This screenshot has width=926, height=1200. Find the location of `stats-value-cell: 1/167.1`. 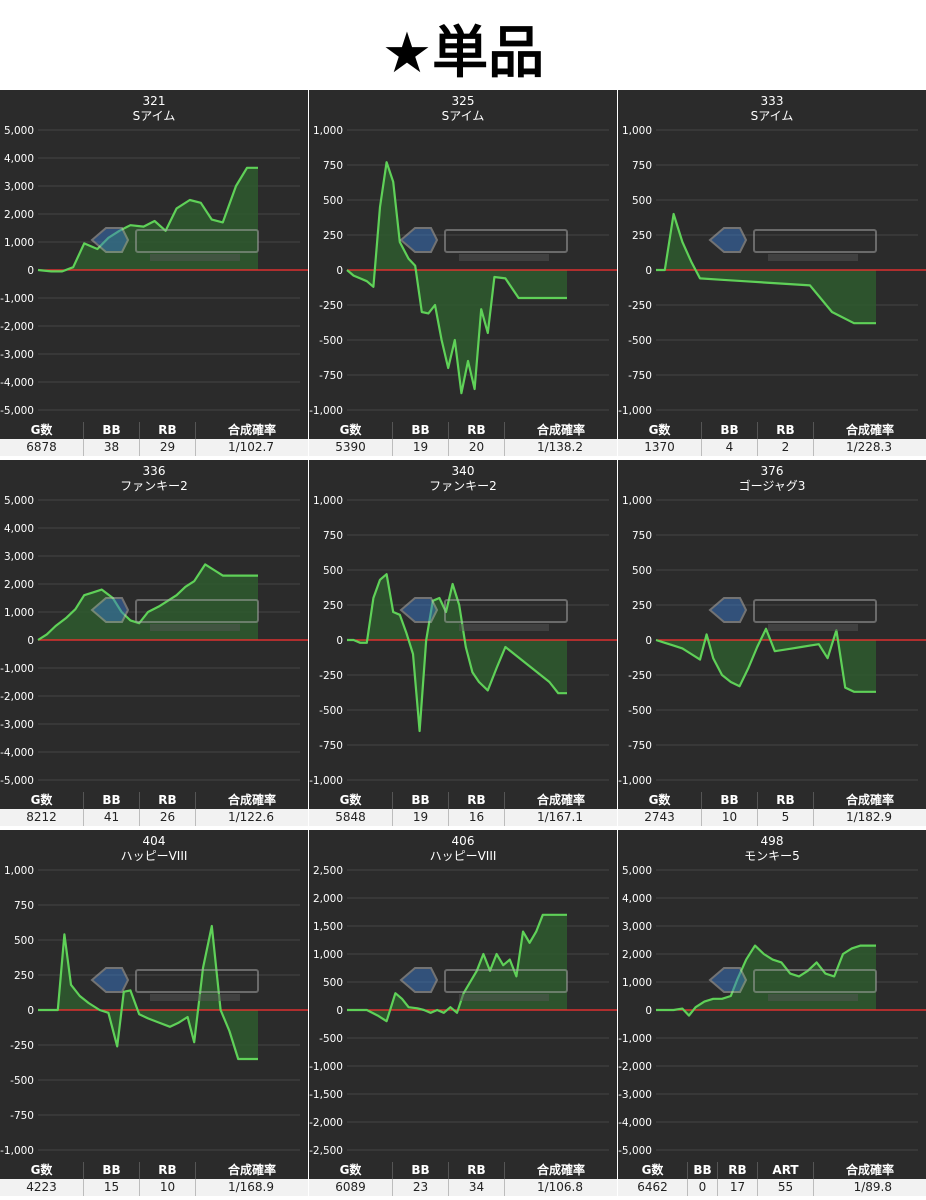

stats-value-cell: 1/167.1 is located at coordinates (559, 817).